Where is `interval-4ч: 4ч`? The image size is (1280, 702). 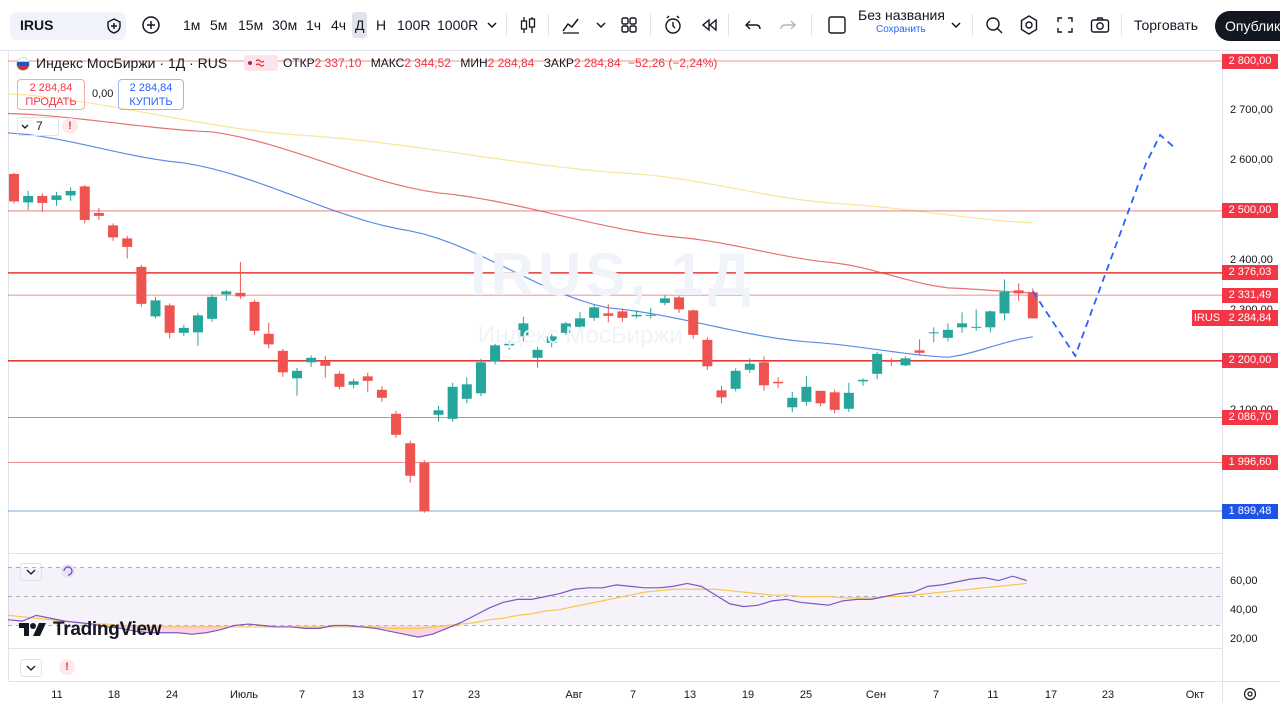
interval-4ч: 4ч is located at coordinates (339, 25).